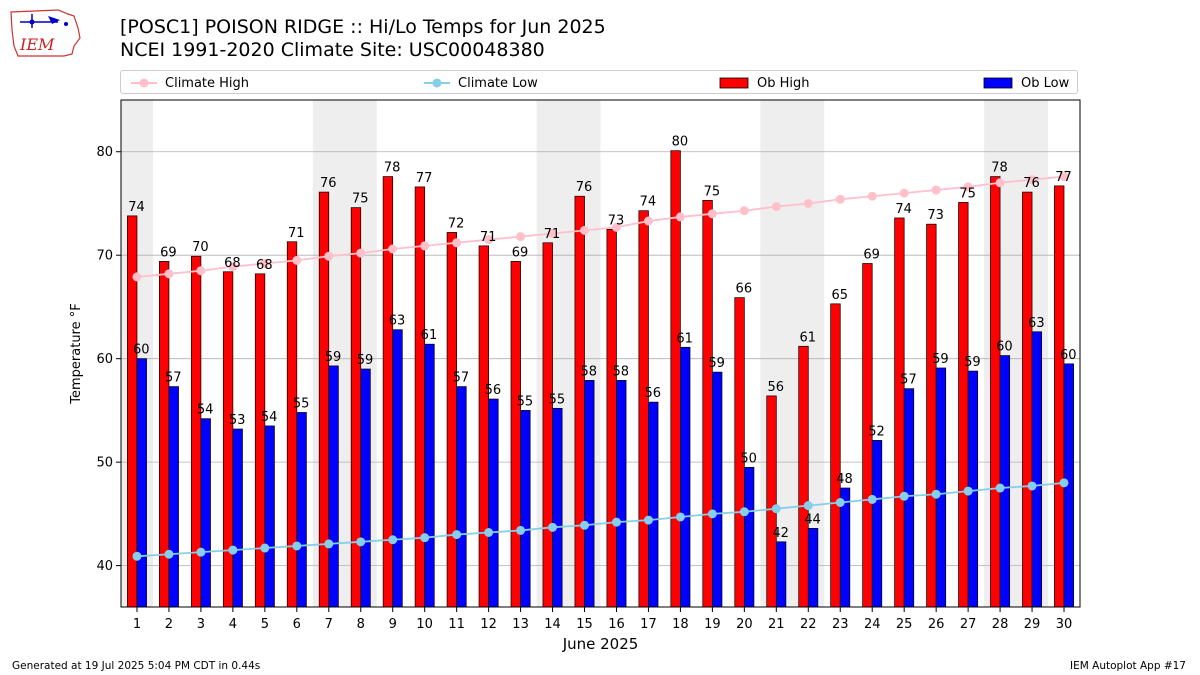 Image resolution: width=1200 pixels, height=675 pixels. What do you see at coordinates (498, 83) in the screenshot?
I see `legend-climate-low-label: Climate Low` at bounding box center [498, 83].